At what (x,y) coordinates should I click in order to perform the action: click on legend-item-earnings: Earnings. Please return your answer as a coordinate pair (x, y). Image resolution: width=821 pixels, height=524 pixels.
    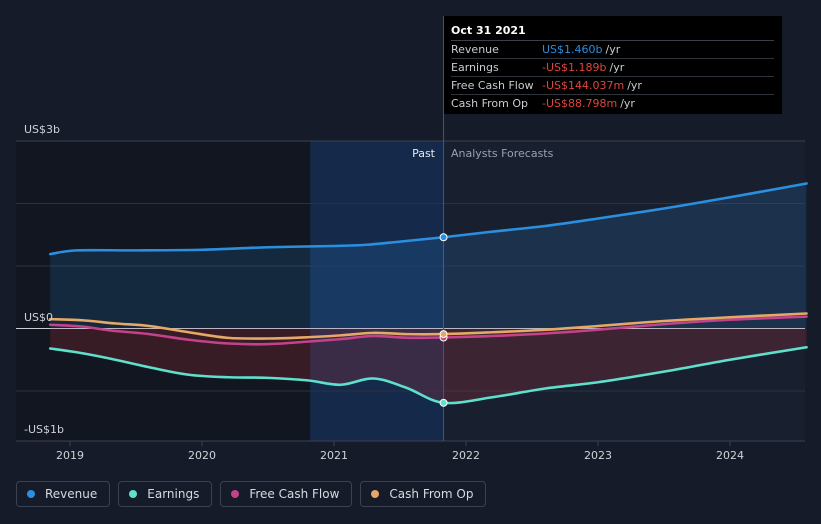
    Looking at the image, I should click on (165, 494).